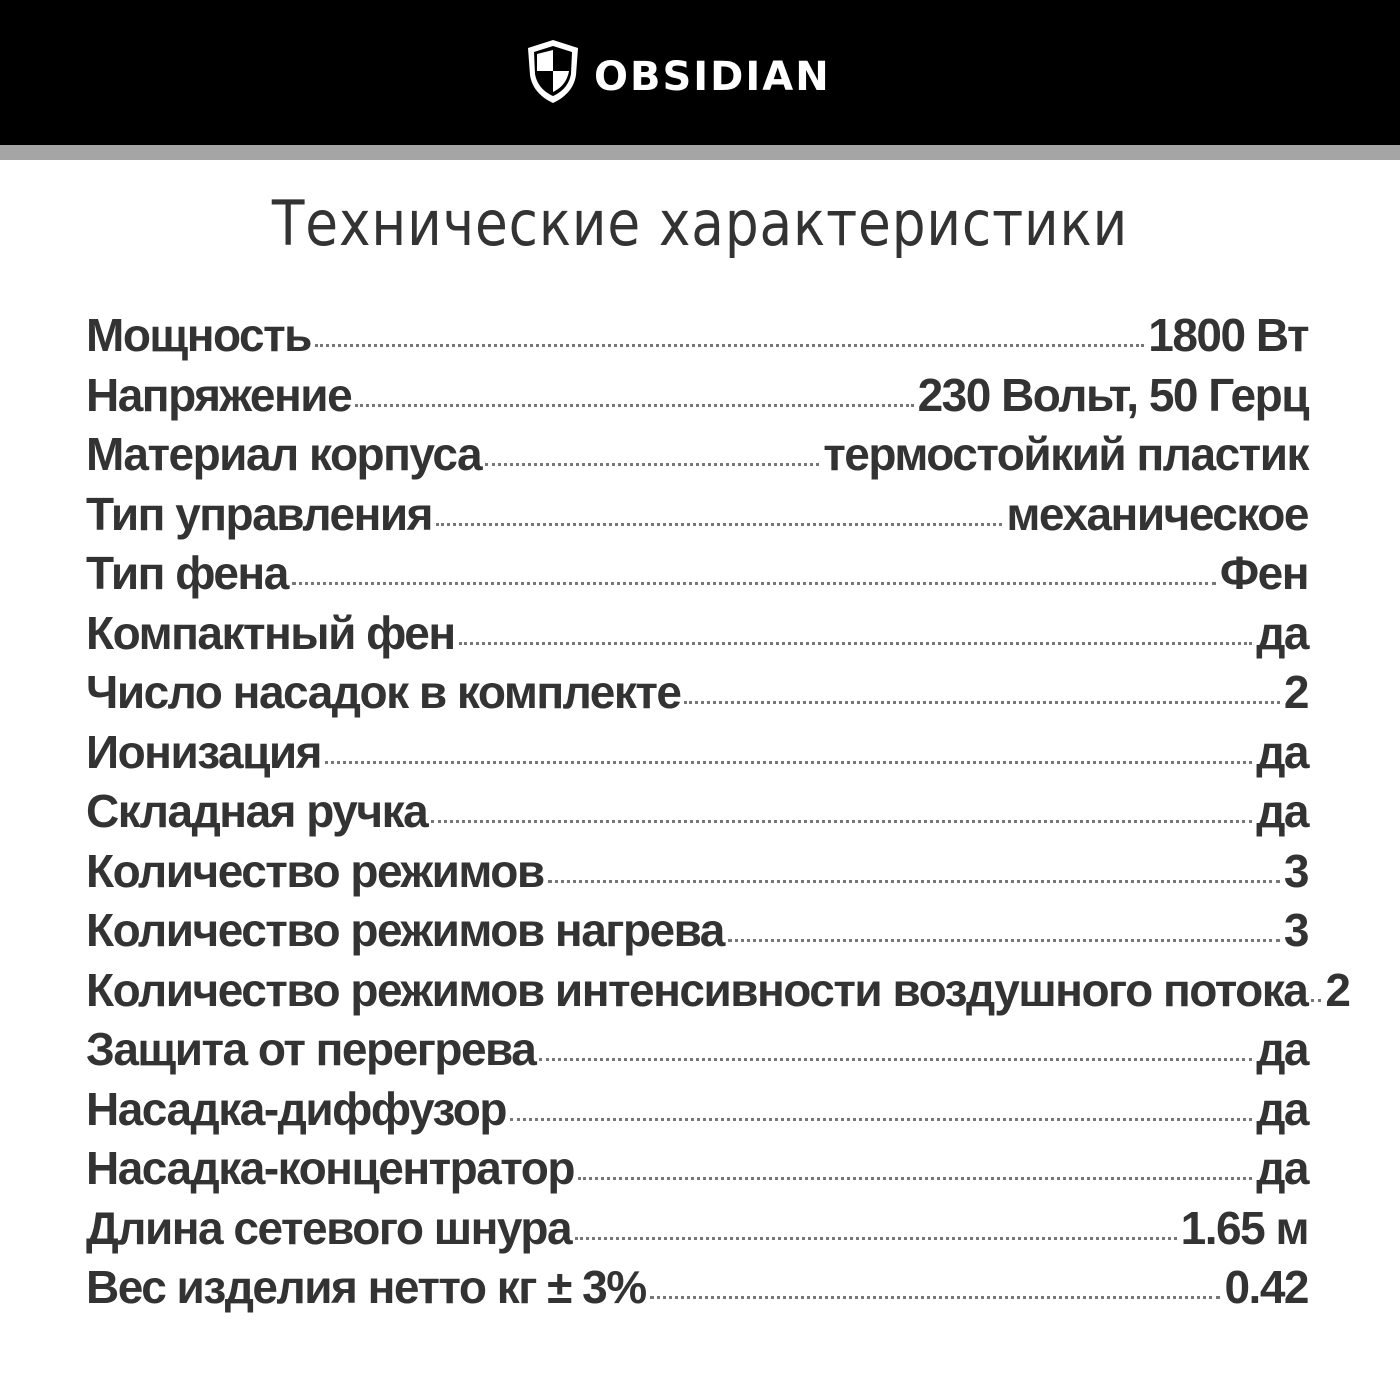 The image size is (1400, 1400). I want to click on page-title: Технические характеристики, so click(700, 223).